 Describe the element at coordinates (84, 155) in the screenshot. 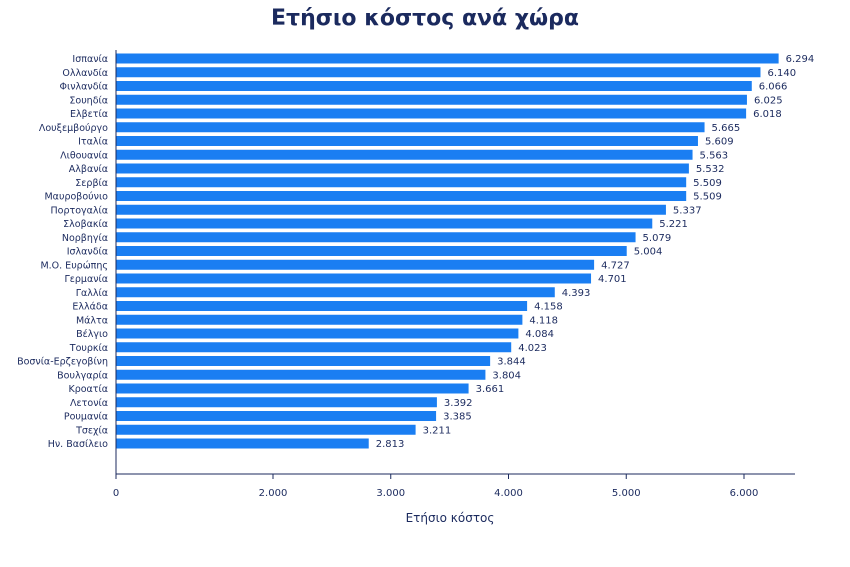

I see `category-label: Λιθουανία` at that location.